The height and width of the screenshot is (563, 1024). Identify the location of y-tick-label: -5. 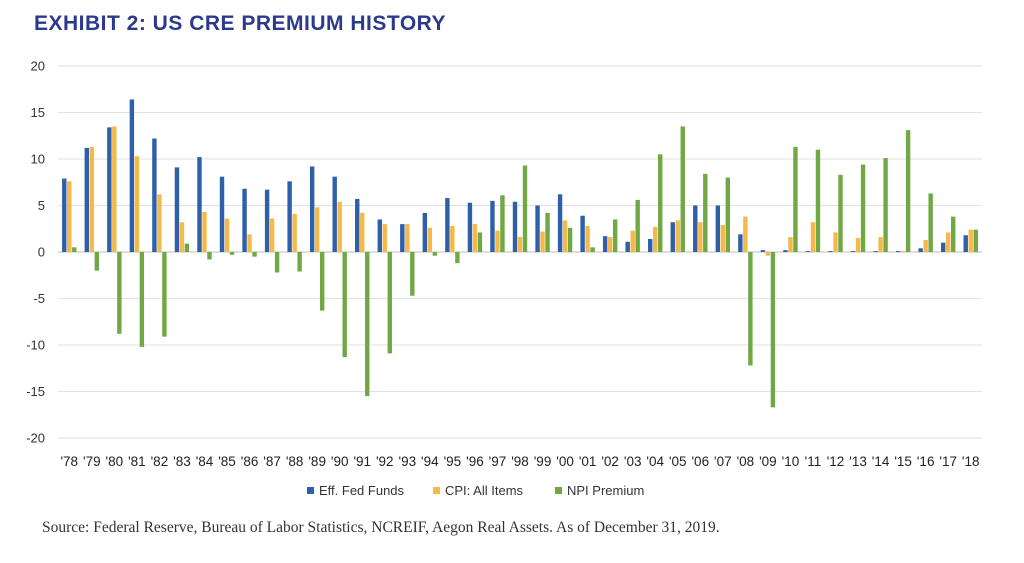
(39, 298).